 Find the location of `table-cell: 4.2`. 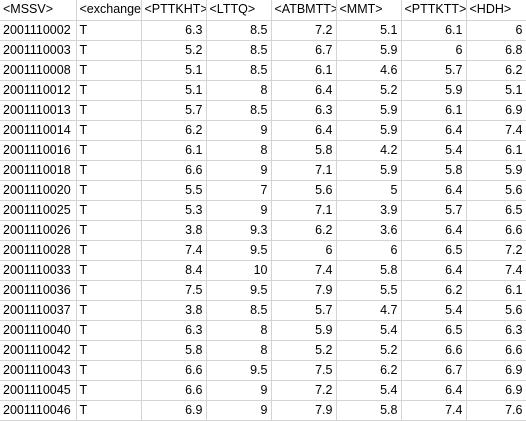

table-cell: 4.2 is located at coordinates (369, 150).